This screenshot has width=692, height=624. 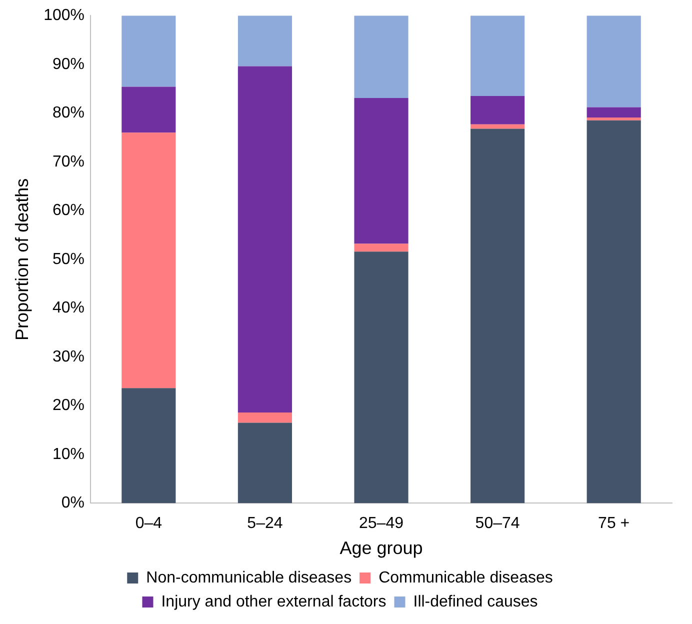 What do you see at coordinates (68, 64) in the screenshot?
I see `y-tick-label: 90%` at bounding box center [68, 64].